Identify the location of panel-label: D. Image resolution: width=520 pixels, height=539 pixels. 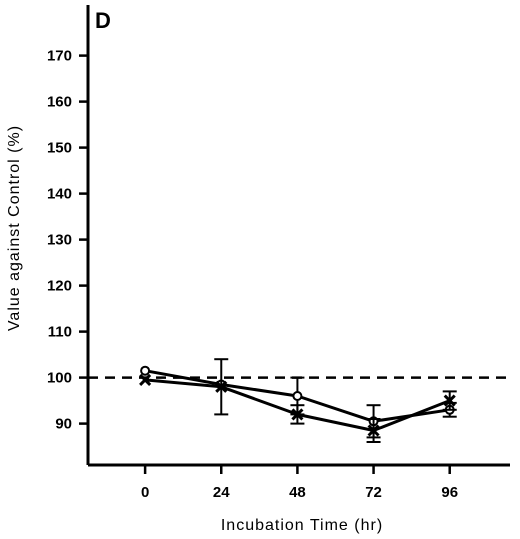
(103, 20).